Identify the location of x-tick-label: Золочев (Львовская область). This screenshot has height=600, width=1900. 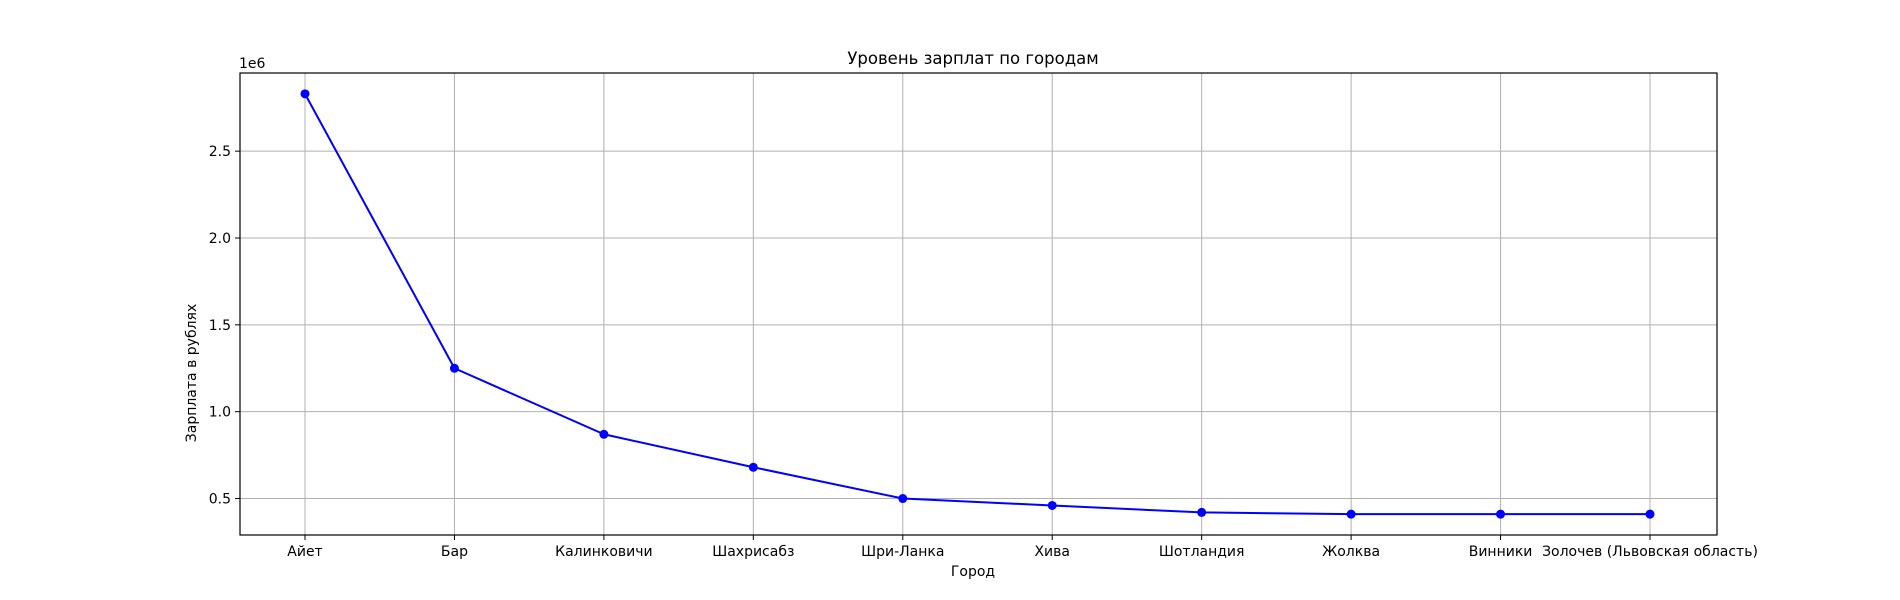
(1650, 552).